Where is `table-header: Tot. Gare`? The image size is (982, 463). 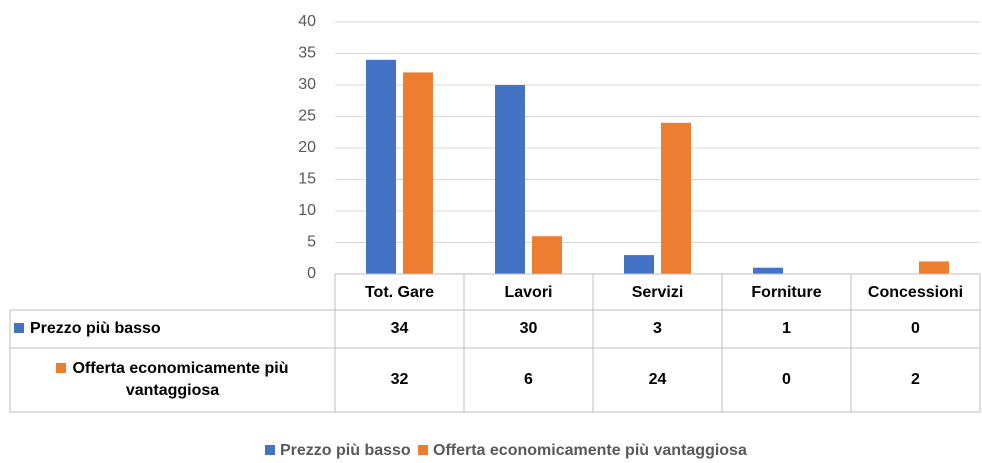 table-header: Tot. Gare is located at coordinates (399, 292).